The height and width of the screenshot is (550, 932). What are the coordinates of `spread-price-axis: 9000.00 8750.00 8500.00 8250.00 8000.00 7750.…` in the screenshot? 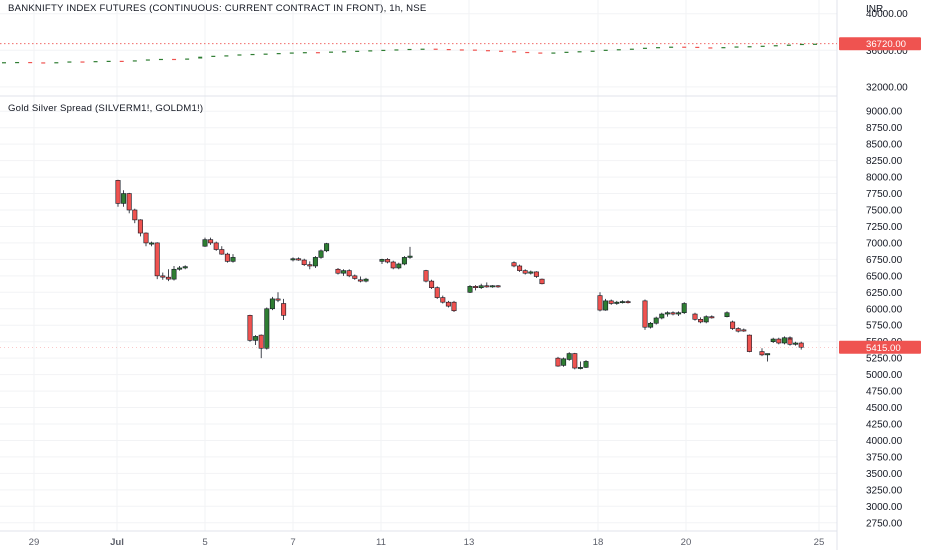 It's located at (884, 318).